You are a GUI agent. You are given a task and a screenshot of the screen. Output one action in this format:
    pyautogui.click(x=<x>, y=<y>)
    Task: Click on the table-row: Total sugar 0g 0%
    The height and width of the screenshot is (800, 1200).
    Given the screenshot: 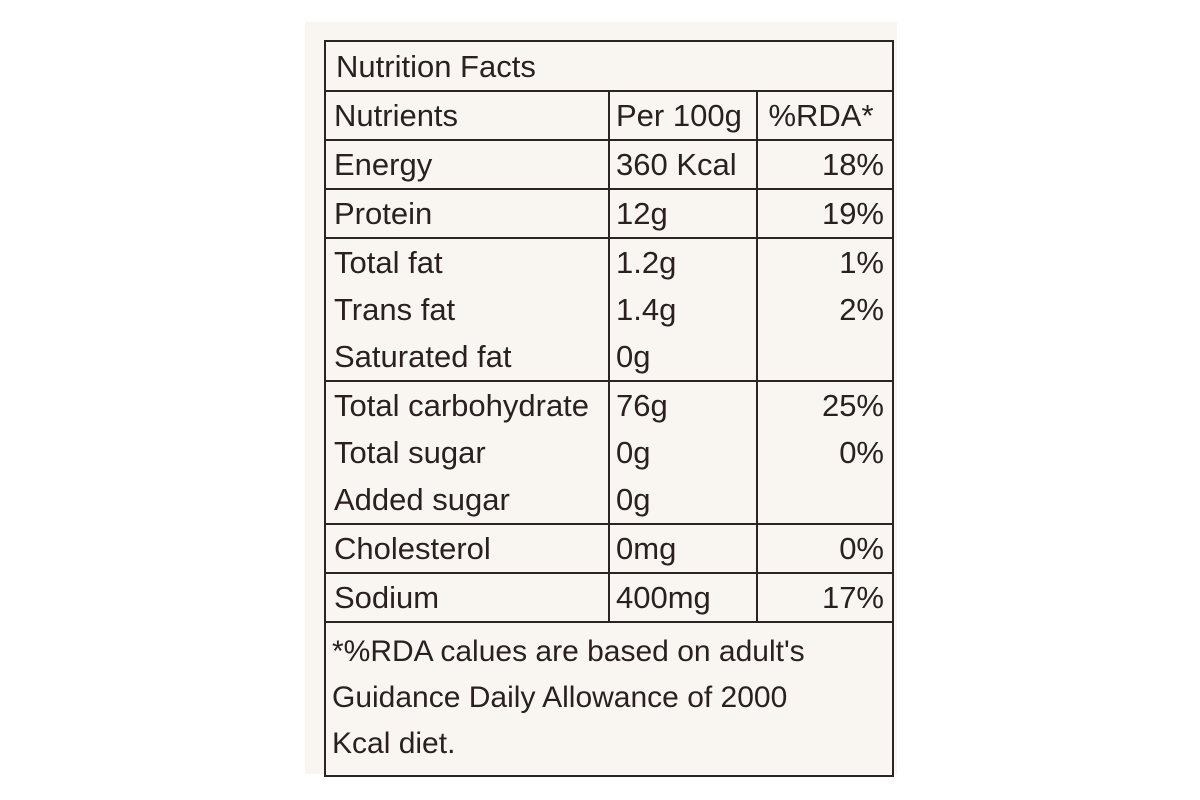 What is the action you would take?
    pyautogui.click(x=609, y=452)
    